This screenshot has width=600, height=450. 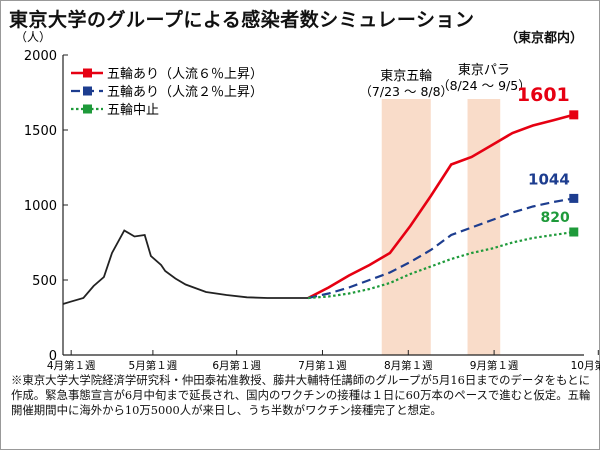 I want to click on event-period-dates: （7/23 ～ 8/8）, so click(x=406, y=91).